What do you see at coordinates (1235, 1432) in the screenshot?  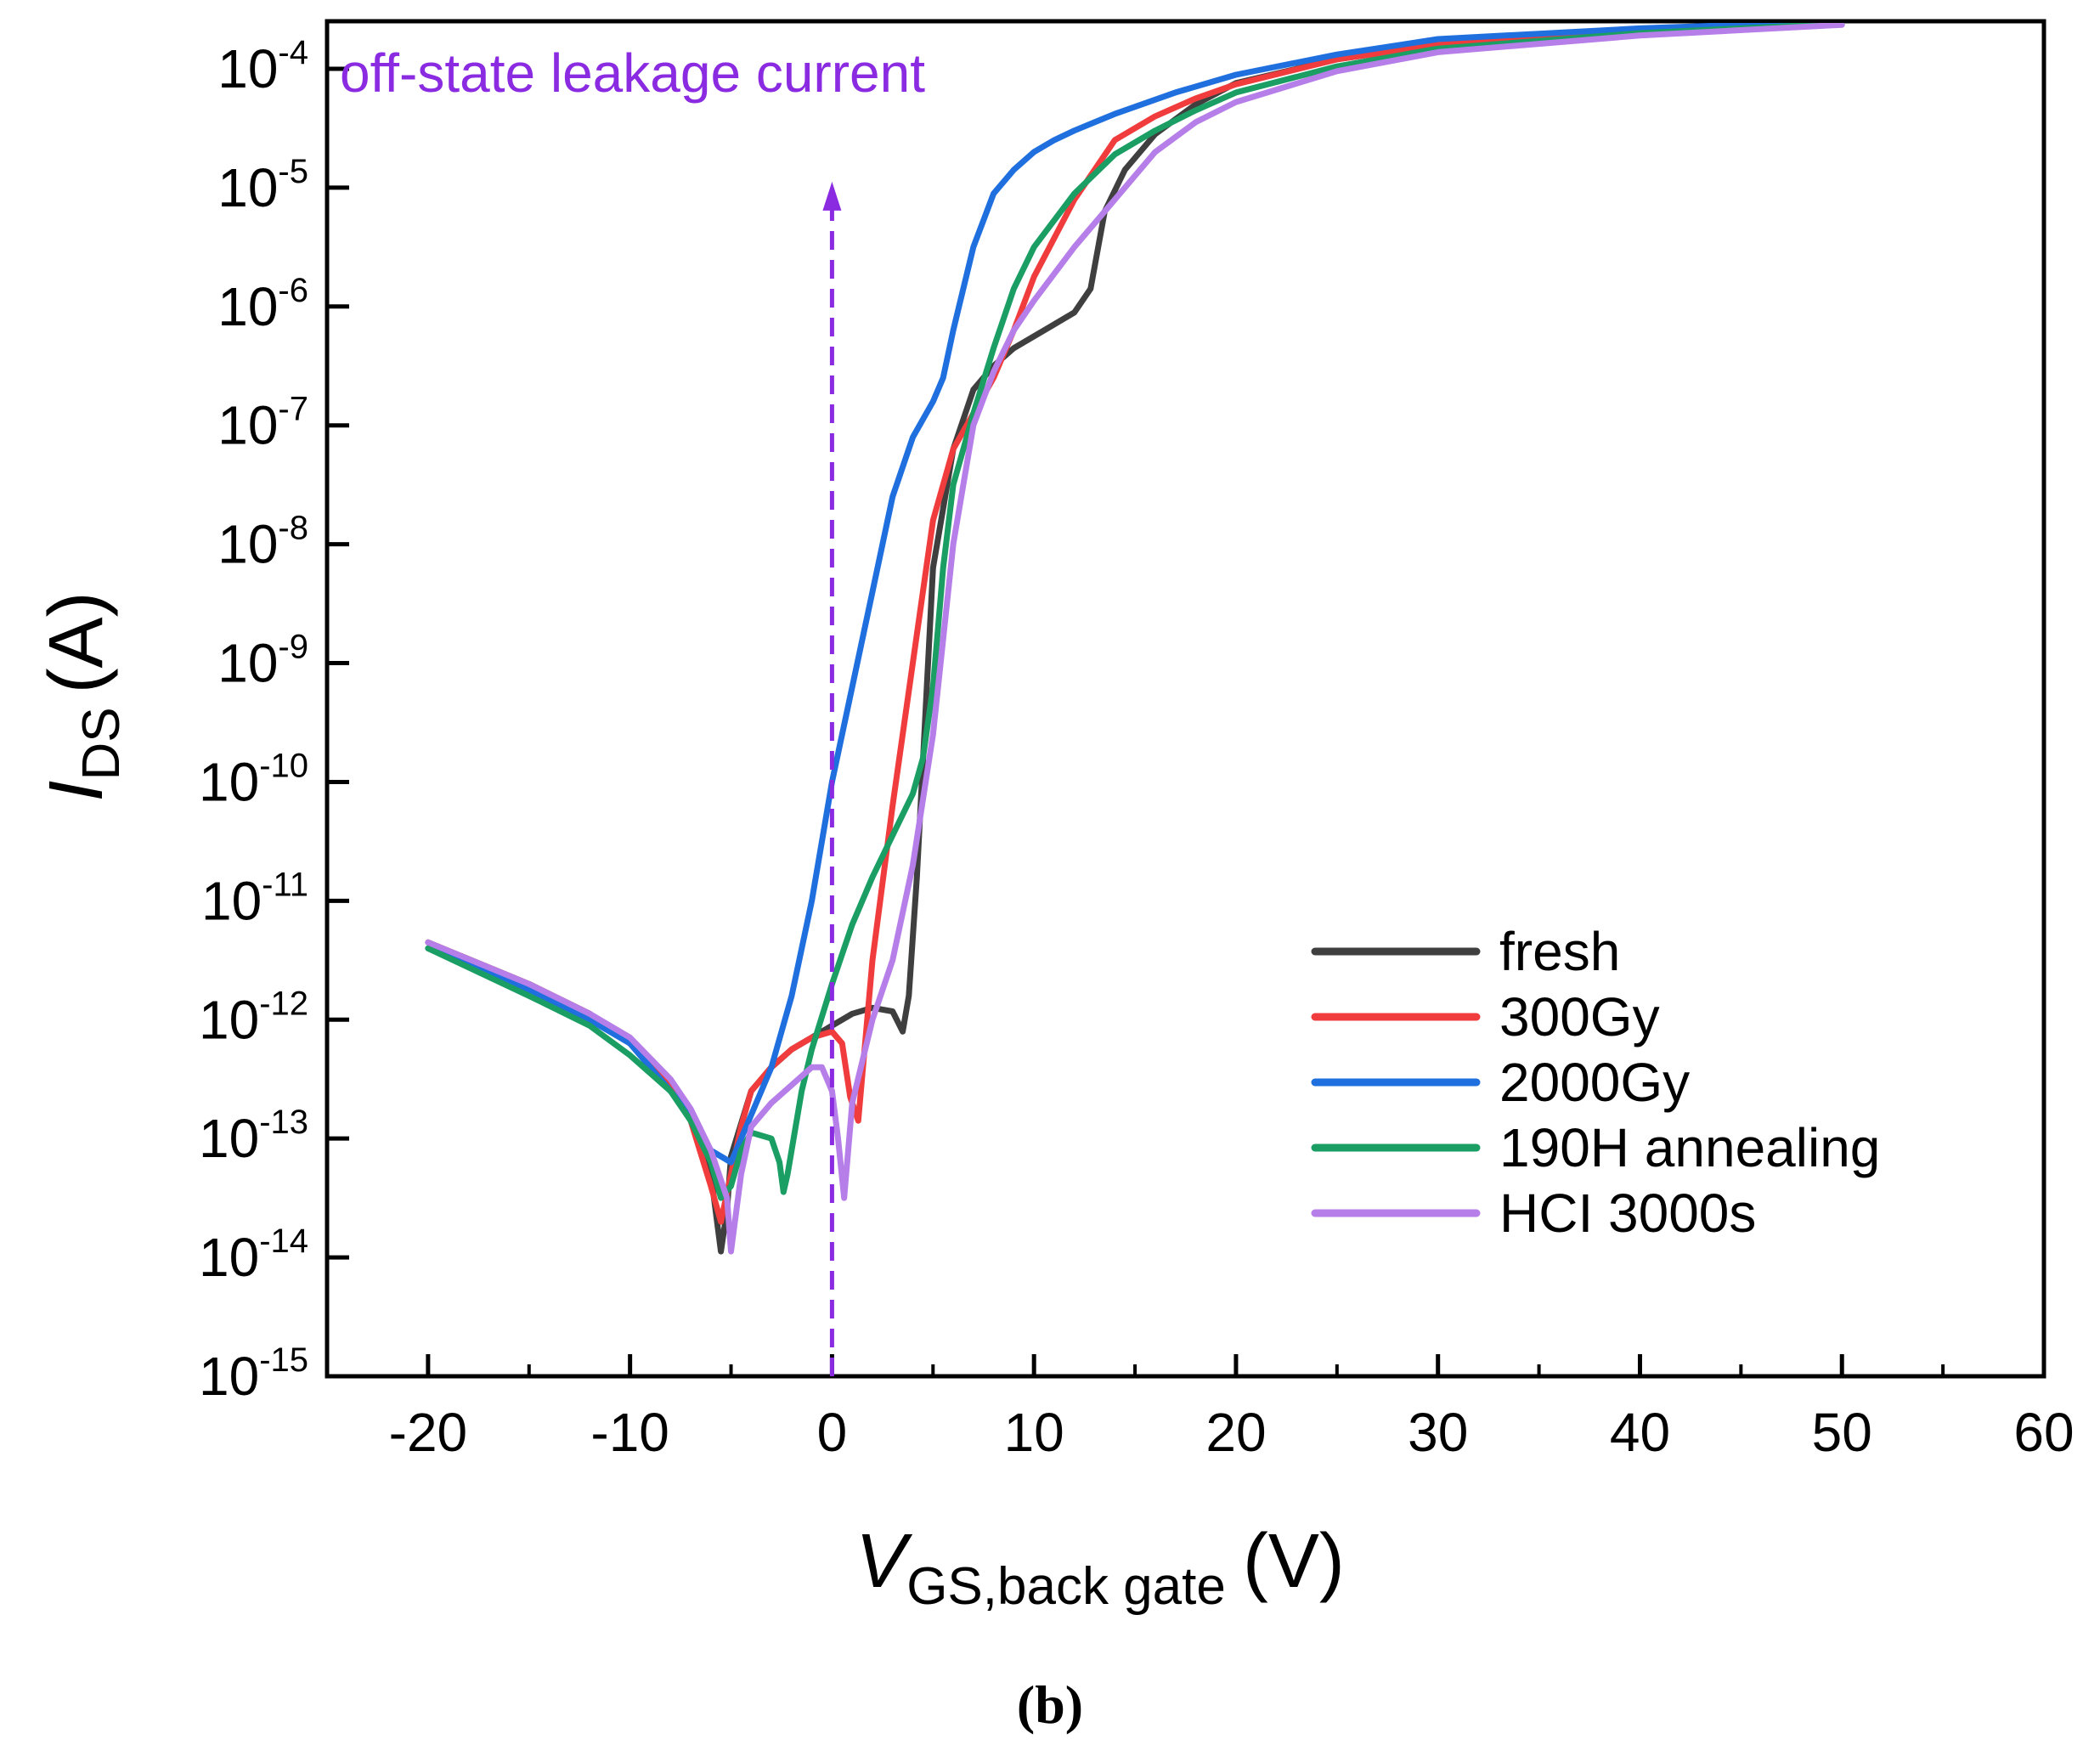 I see `x-tick-label: 20` at bounding box center [1235, 1432].